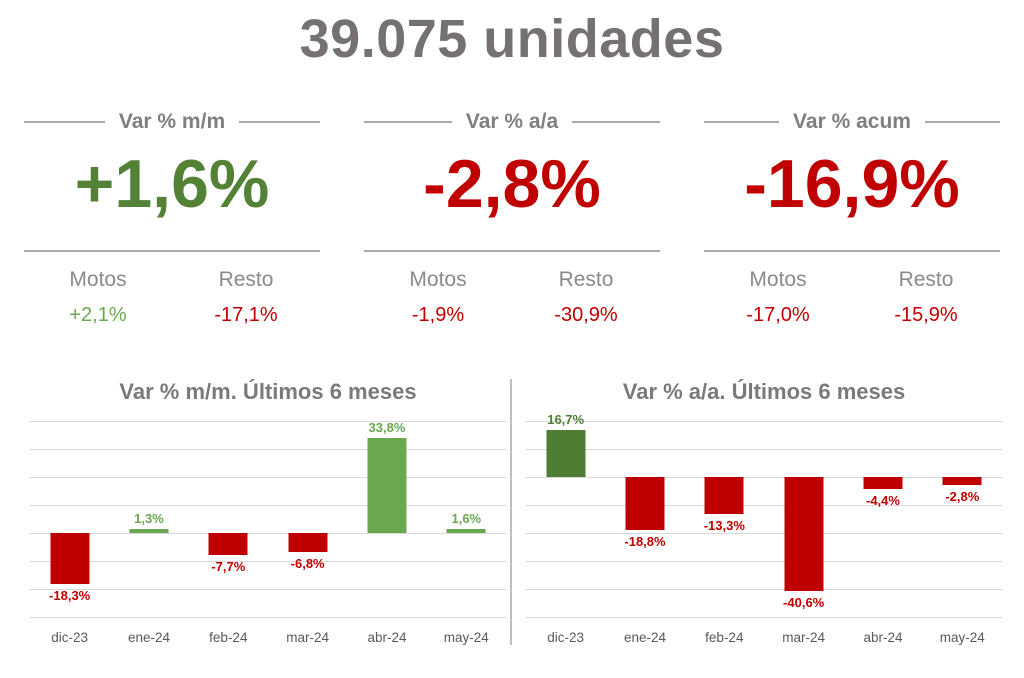 The width and height of the screenshot is (1024, 678). I want to click on bar-value-label: -7,7%, so click(228, 566).